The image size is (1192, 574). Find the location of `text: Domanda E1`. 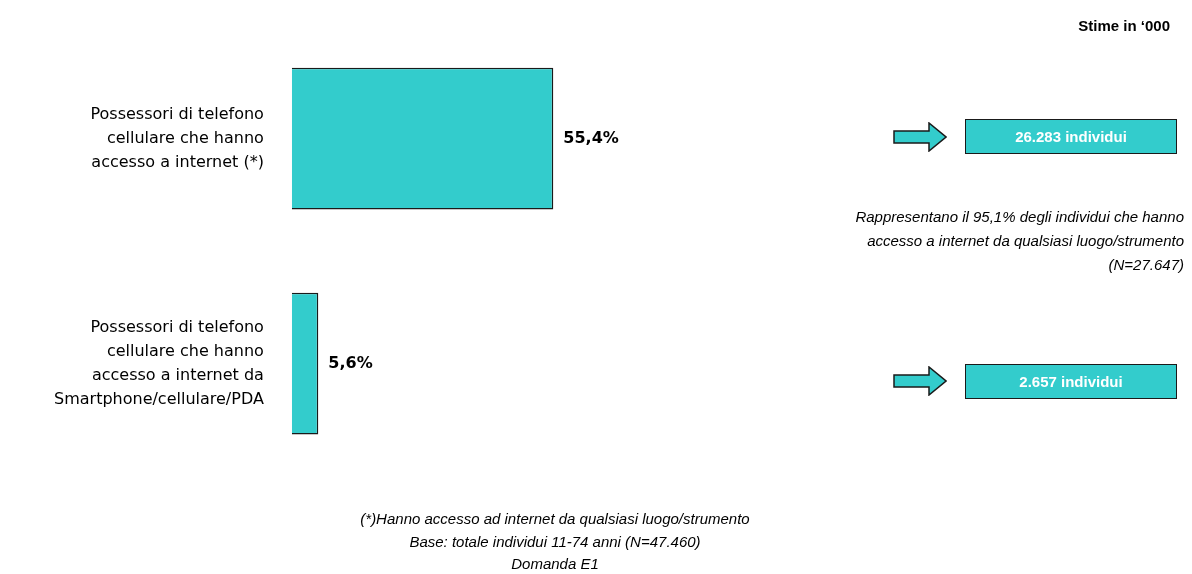

text: Domanda E1 is located at coordinates (555, 563).